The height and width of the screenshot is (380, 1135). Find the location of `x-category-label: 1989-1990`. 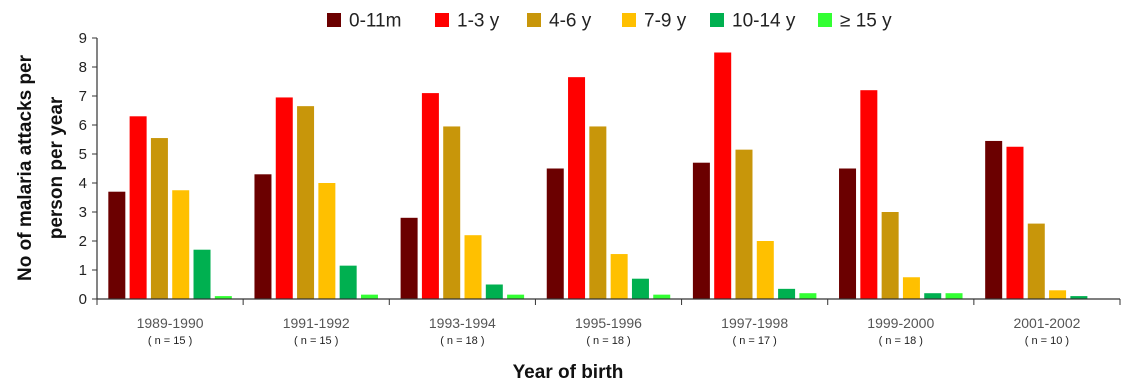

x-category-label: 1989-1990 is located at coordinates (170, 323).